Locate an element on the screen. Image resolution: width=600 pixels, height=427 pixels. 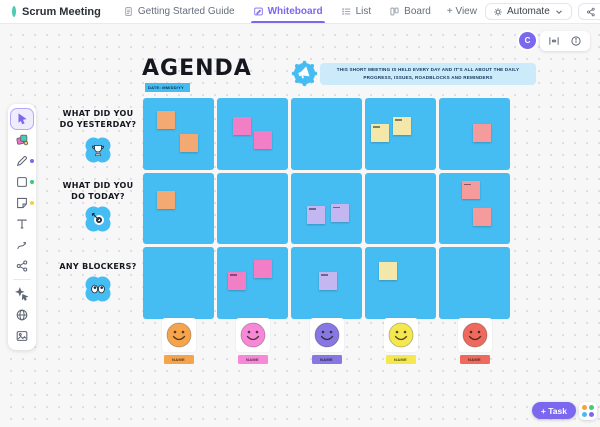
share-button: Share is located at coordinates (588, 11).